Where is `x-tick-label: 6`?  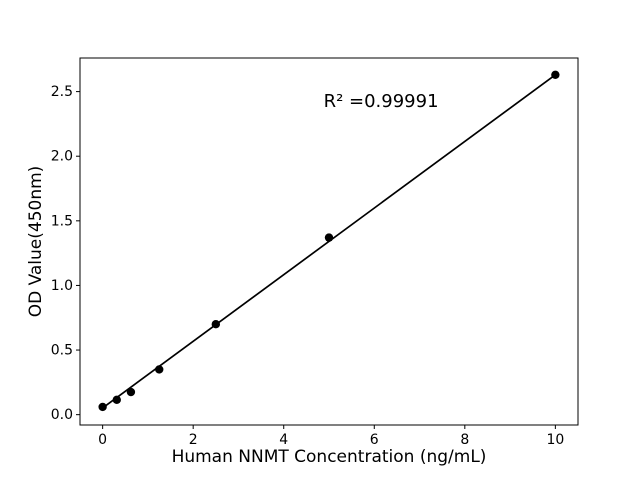 x-tick-label: 6 is located at coordinates (374, 440).